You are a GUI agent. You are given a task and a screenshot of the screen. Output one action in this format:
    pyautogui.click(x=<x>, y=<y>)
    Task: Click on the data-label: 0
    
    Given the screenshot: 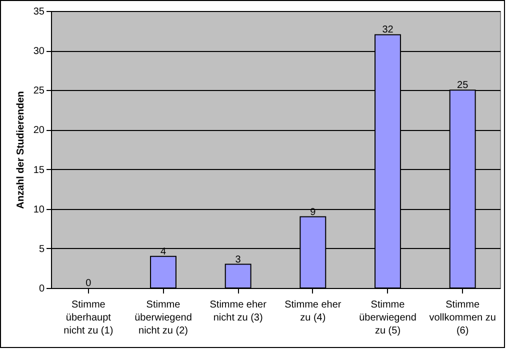 What is the action you would take?
    pyautogui.click(x=89, y=283)
    